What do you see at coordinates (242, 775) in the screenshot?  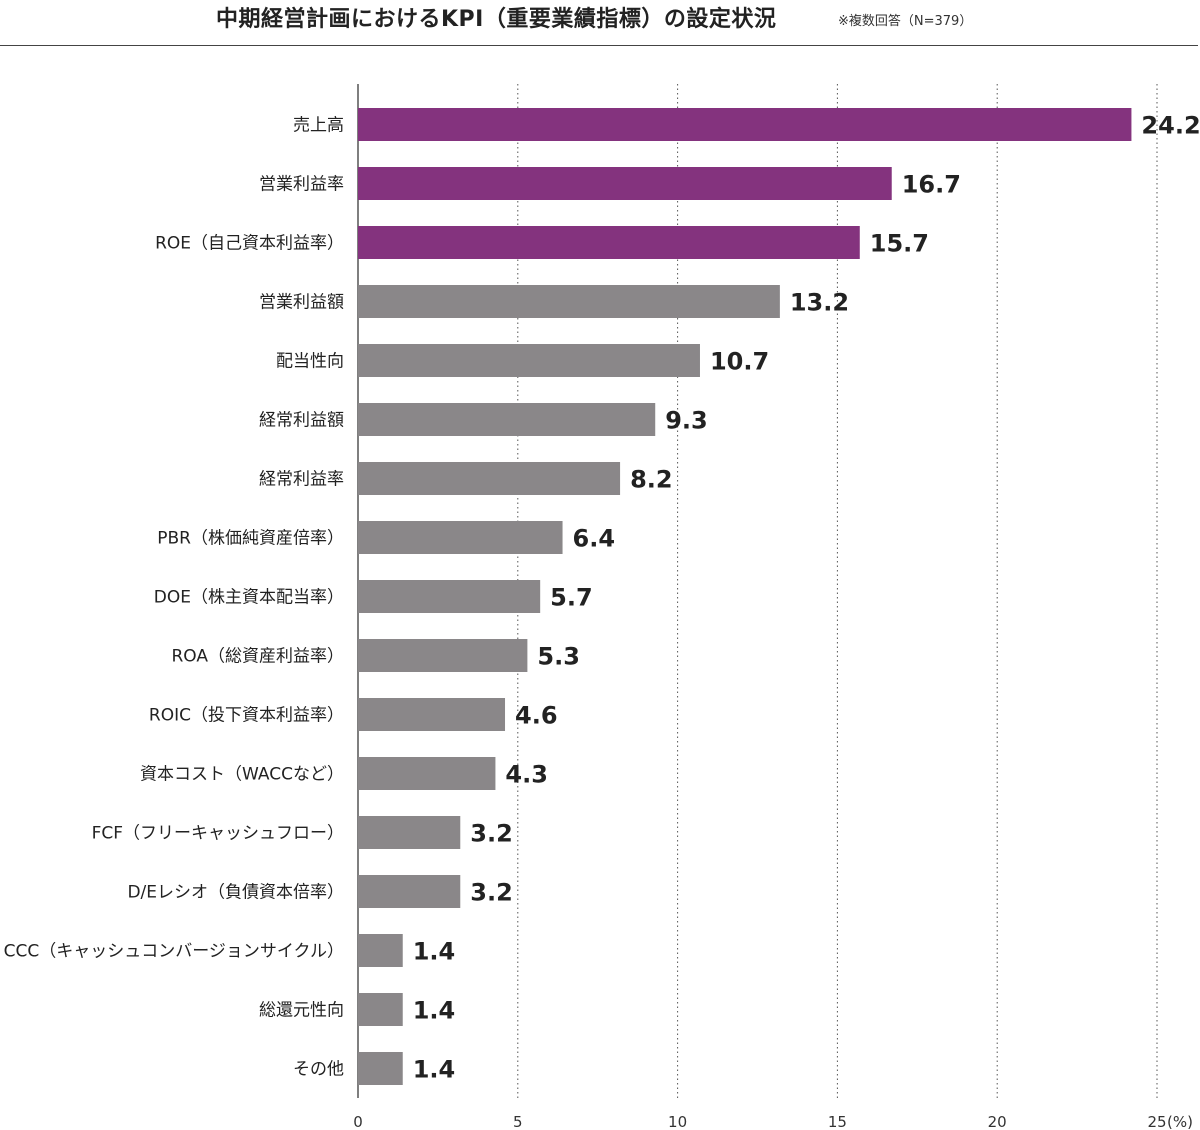 I see `category-label-12: 資本コスト（WACCなど）` at bounding box center [242, 775].